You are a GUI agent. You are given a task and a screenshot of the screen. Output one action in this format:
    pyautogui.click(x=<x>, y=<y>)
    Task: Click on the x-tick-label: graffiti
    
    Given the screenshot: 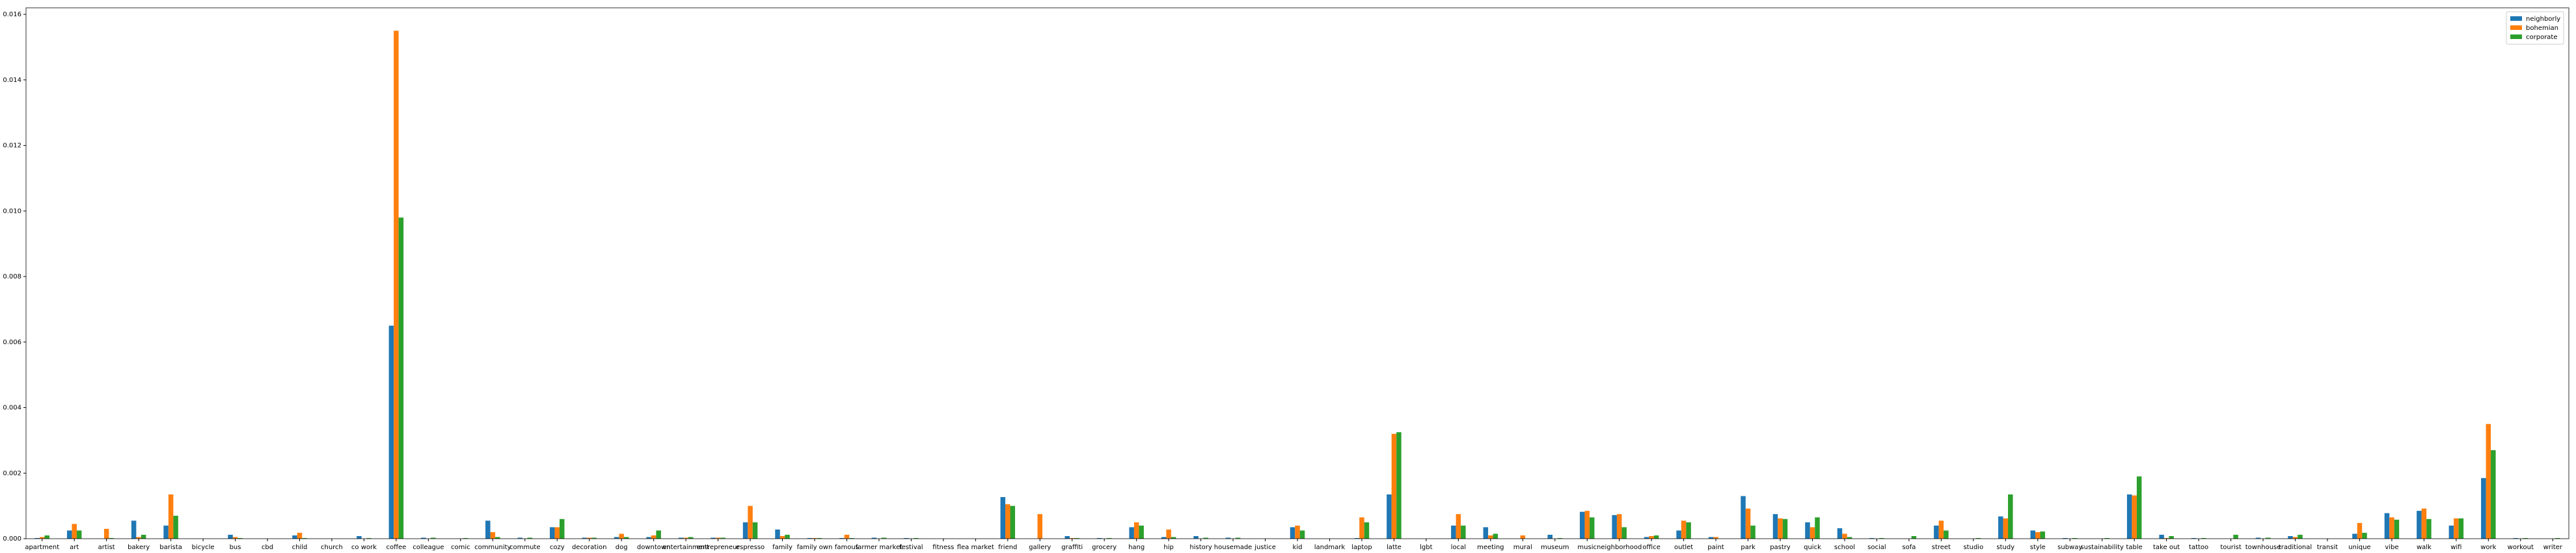 What is the action you would take?
    pyautogui.click(x=1072, y=547)
    